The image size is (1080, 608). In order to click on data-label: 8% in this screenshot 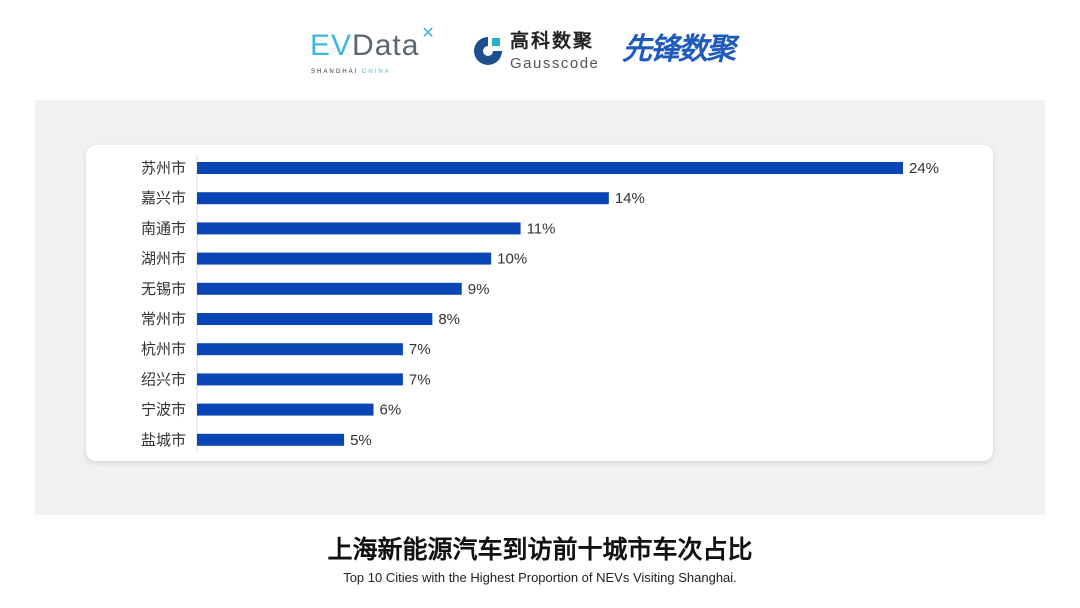, I will do `click(449, 319)`.